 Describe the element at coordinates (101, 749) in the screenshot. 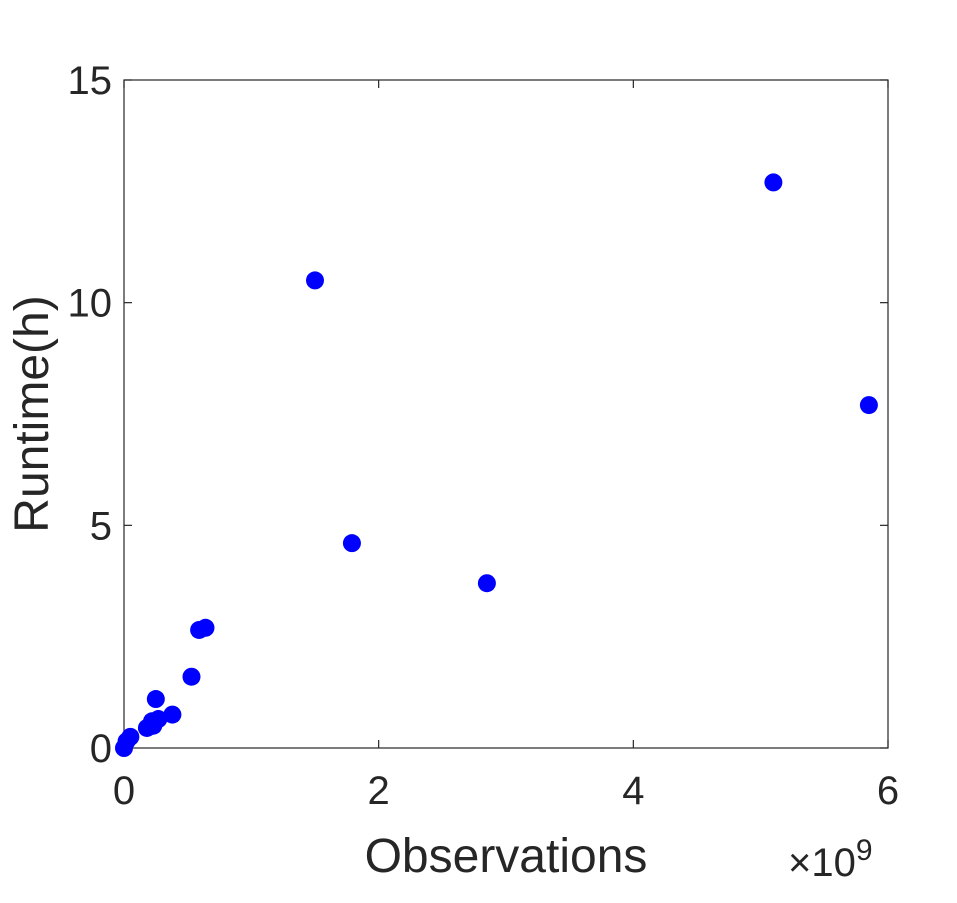

I see `y-tick-label: 0` at that location.